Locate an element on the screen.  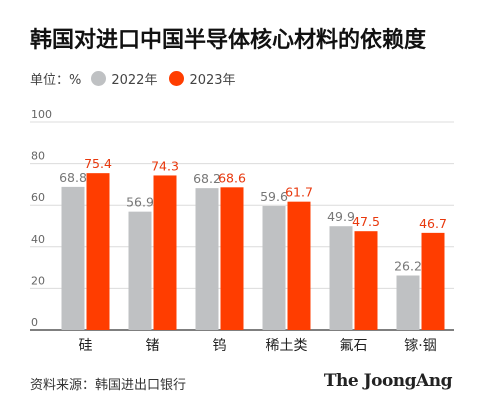
data-label: 74.3 is located at coordinates (165, 165).